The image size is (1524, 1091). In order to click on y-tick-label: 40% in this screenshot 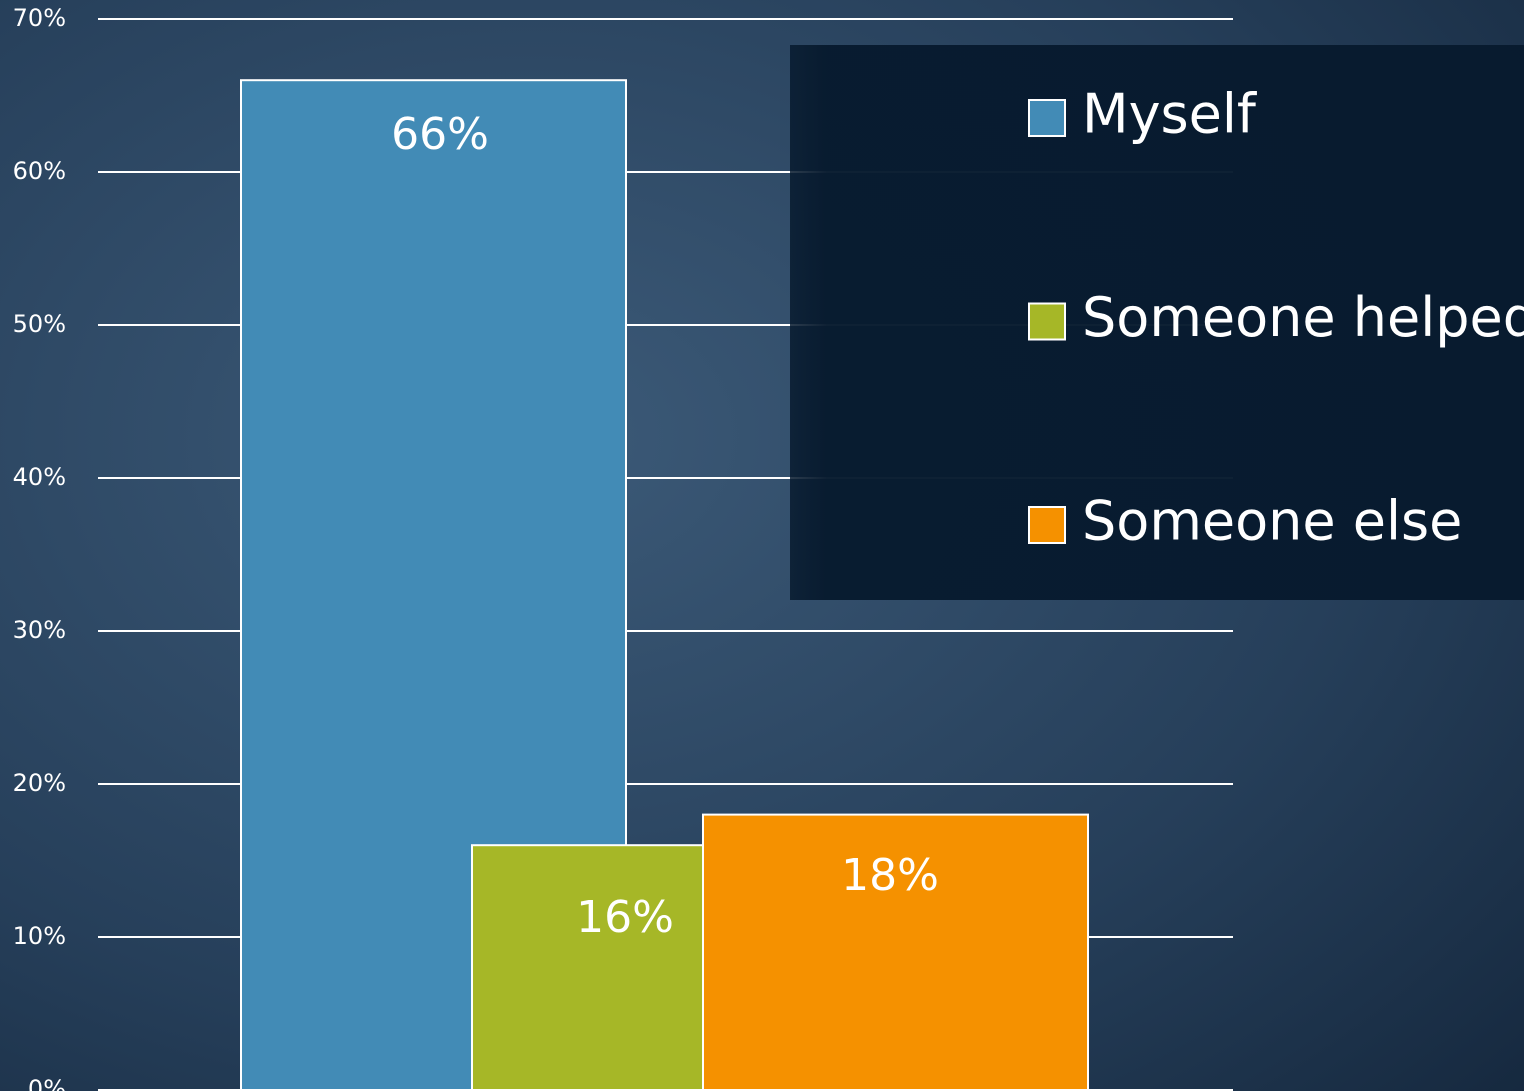, I will do `click(39, 477)`.